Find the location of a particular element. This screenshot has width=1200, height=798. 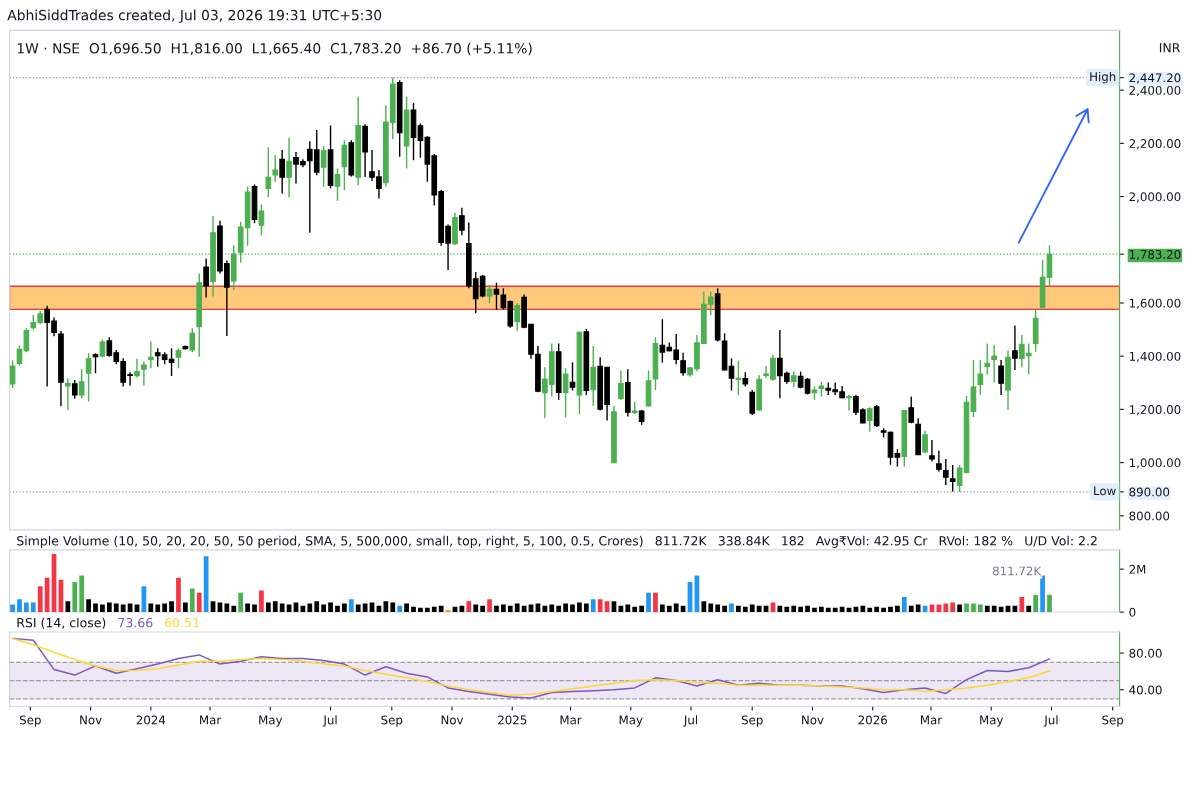

y-tick-label: 80.00 is located at coordinates (1145, 653).